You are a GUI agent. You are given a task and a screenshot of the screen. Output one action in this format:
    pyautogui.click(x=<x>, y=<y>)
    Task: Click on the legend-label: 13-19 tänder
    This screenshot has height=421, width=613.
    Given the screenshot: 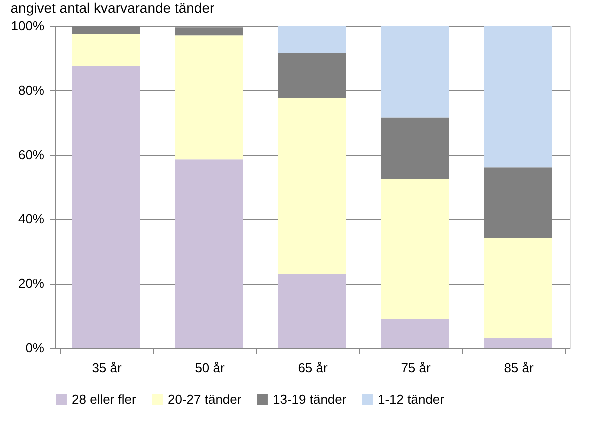 What is the action you would take?
    pyautogui.click(x=310, y=399)
    